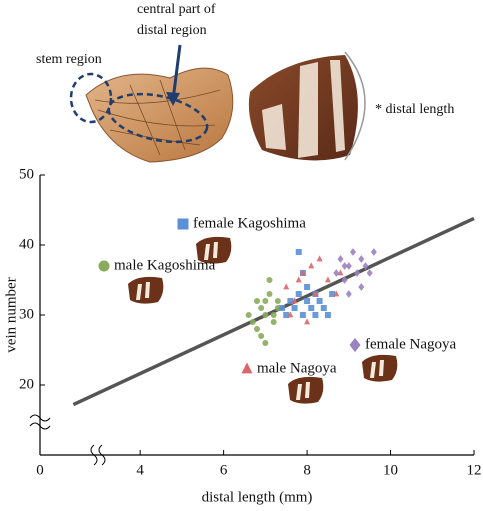  I want to click on legend-label: female Nagoya, so click(411, 344).